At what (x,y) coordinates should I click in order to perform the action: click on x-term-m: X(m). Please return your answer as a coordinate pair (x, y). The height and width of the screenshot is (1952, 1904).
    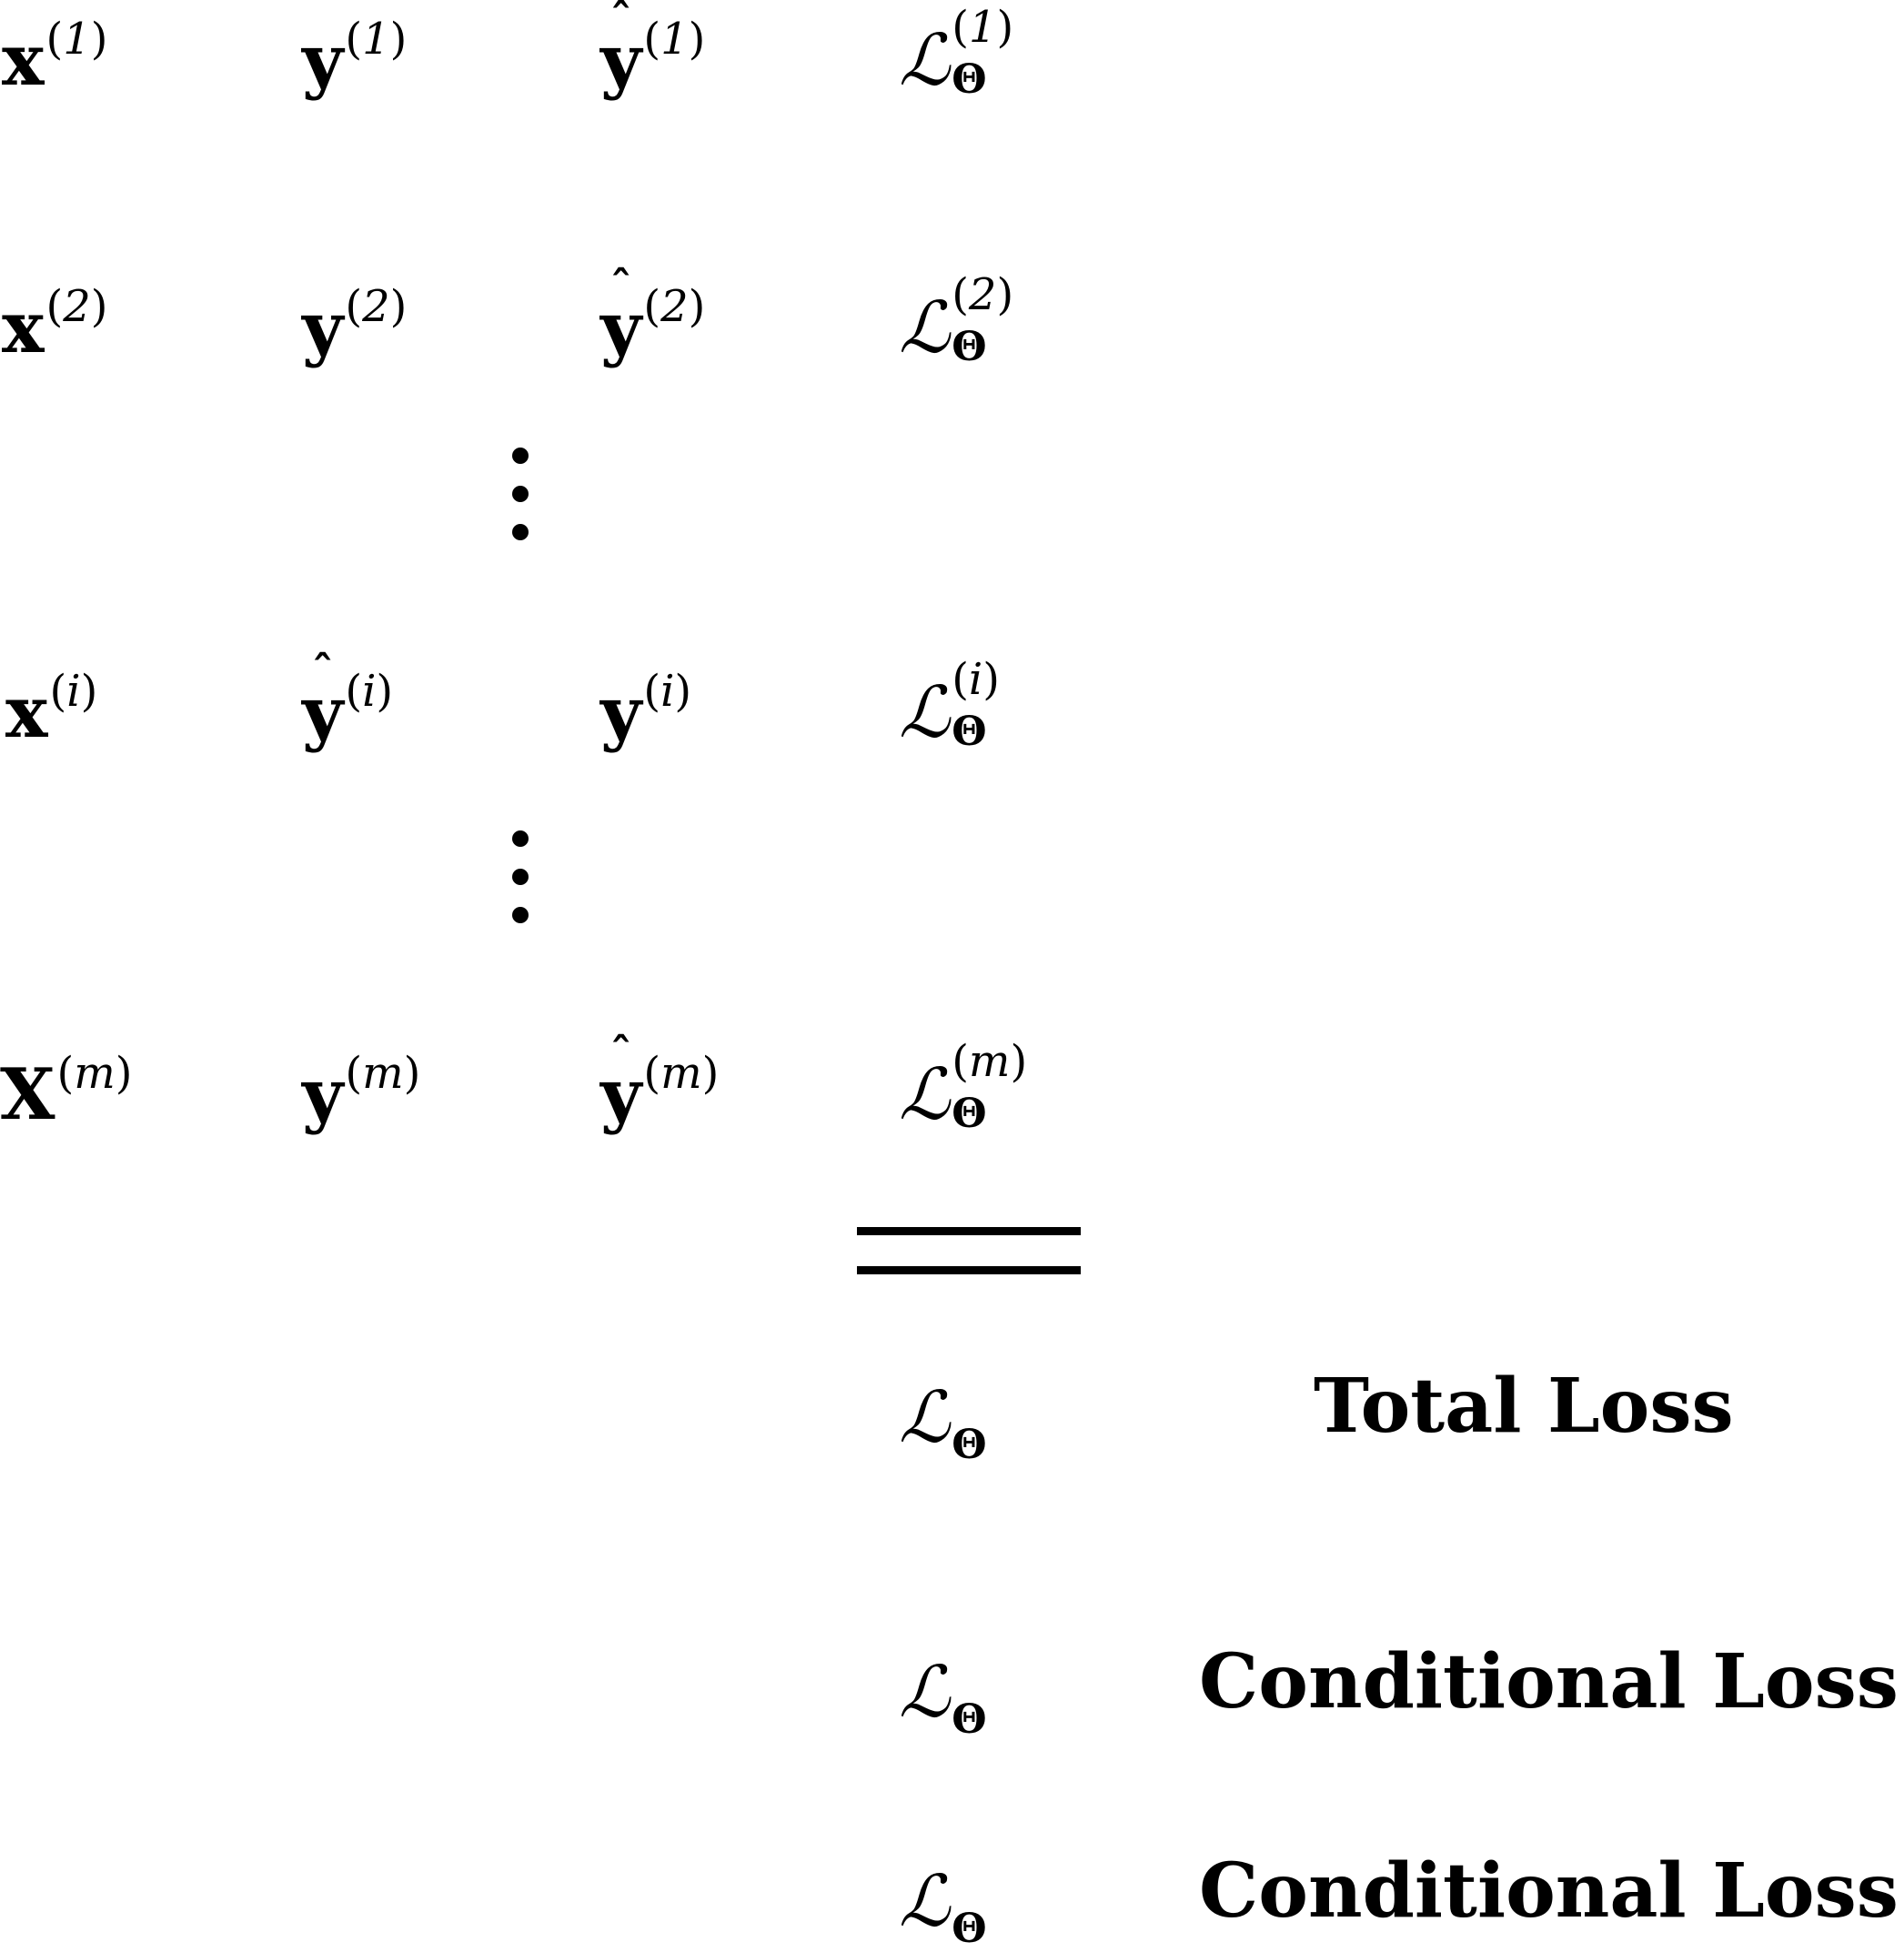
    Looking at the image, I should click on (66, 1091).